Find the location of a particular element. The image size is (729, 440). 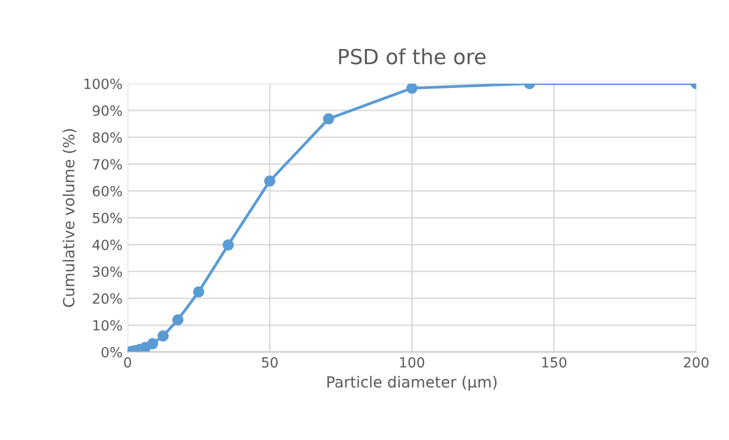

x-axis-title: Particle diameter (µm) is located at coordinates (412, 383).